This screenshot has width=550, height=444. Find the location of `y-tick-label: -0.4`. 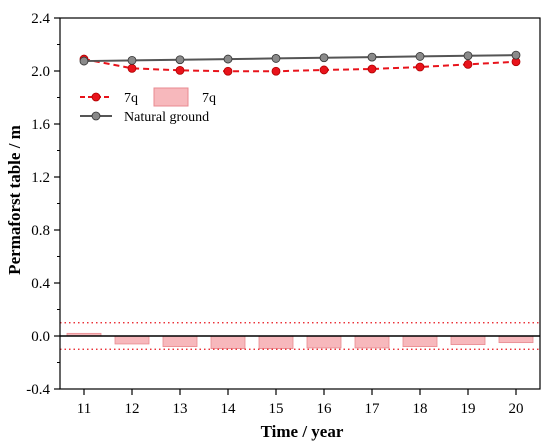

y-tick-label: -0.4 is located at coordinates (38, 390).